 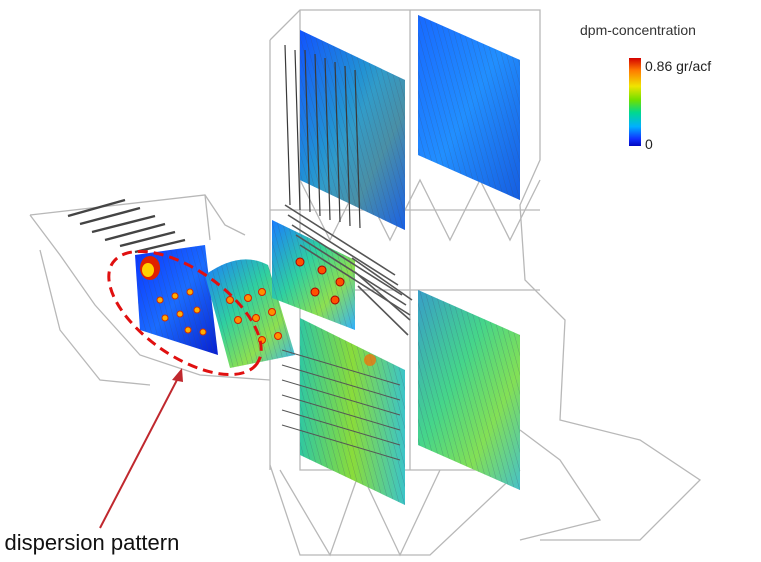 What do you see at coordinates (343, 411) in the screenshot?
I see `contour-panel-lower-left` at bounding box center [343, 411].